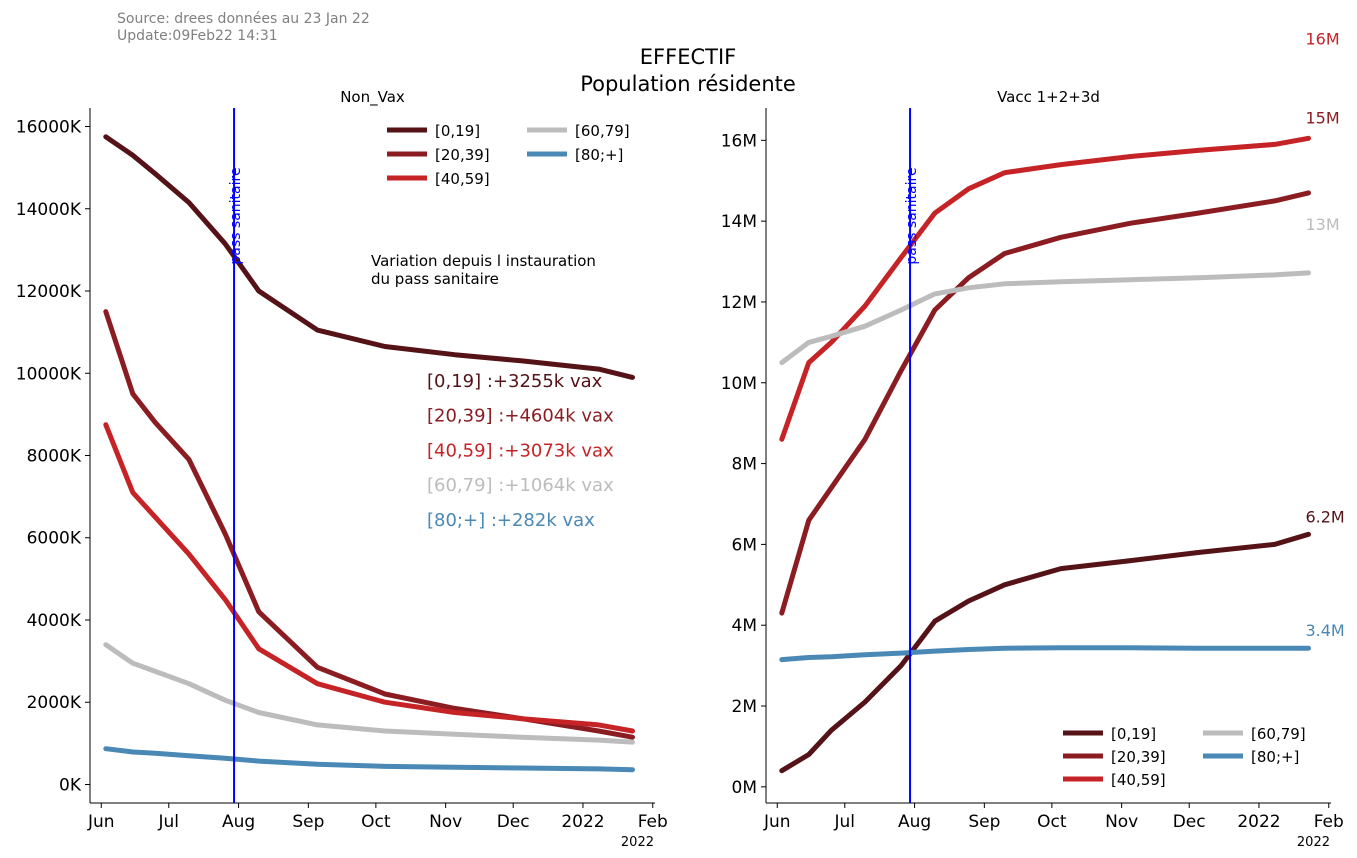 Image resolution: width=1357 pixels, height=858 pixels. Describe the element at coordinates (744, 788) in the screenshot. I see `y-tick-label: 0M` at that location.